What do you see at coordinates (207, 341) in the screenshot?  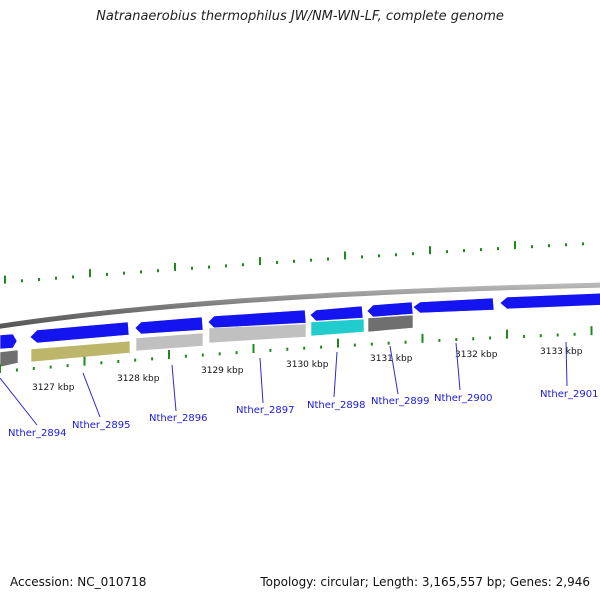 I see `reverse-strand-genes` at bounding box center [207, 341].